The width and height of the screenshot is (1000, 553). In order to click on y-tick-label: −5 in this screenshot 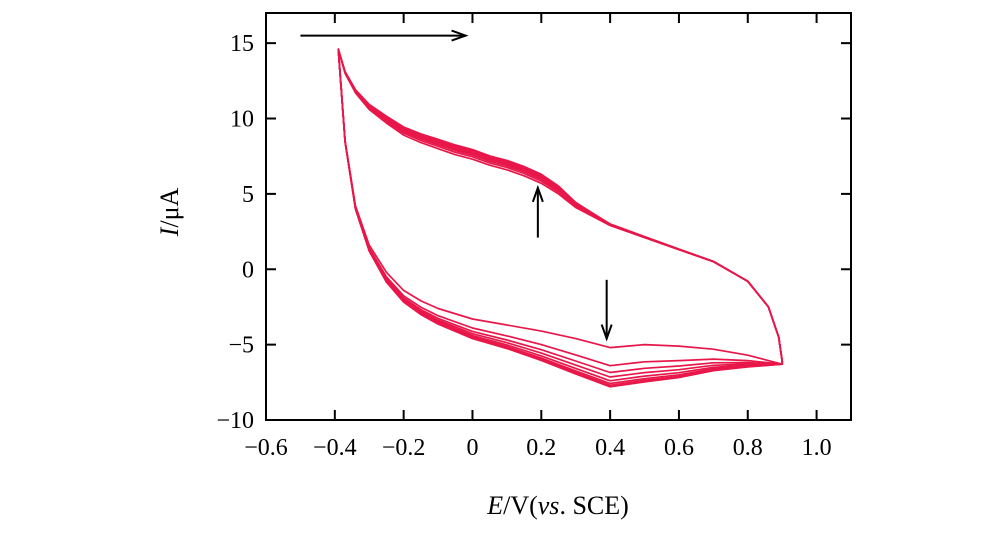, I will do `click(241, 346)`.